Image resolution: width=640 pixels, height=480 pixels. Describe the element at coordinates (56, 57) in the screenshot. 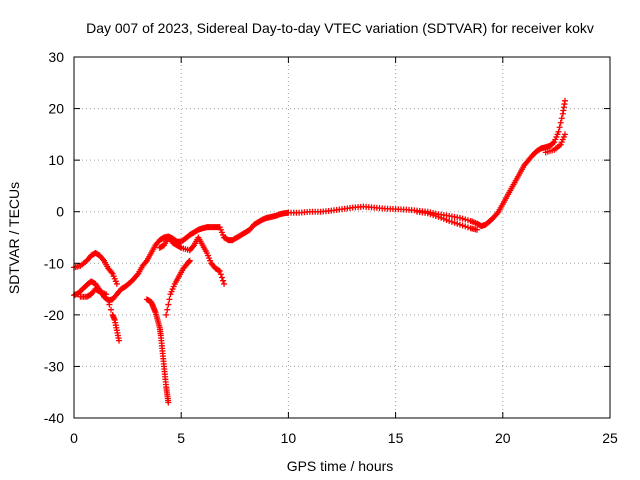

I see `y-tick-label: 30` at that location.